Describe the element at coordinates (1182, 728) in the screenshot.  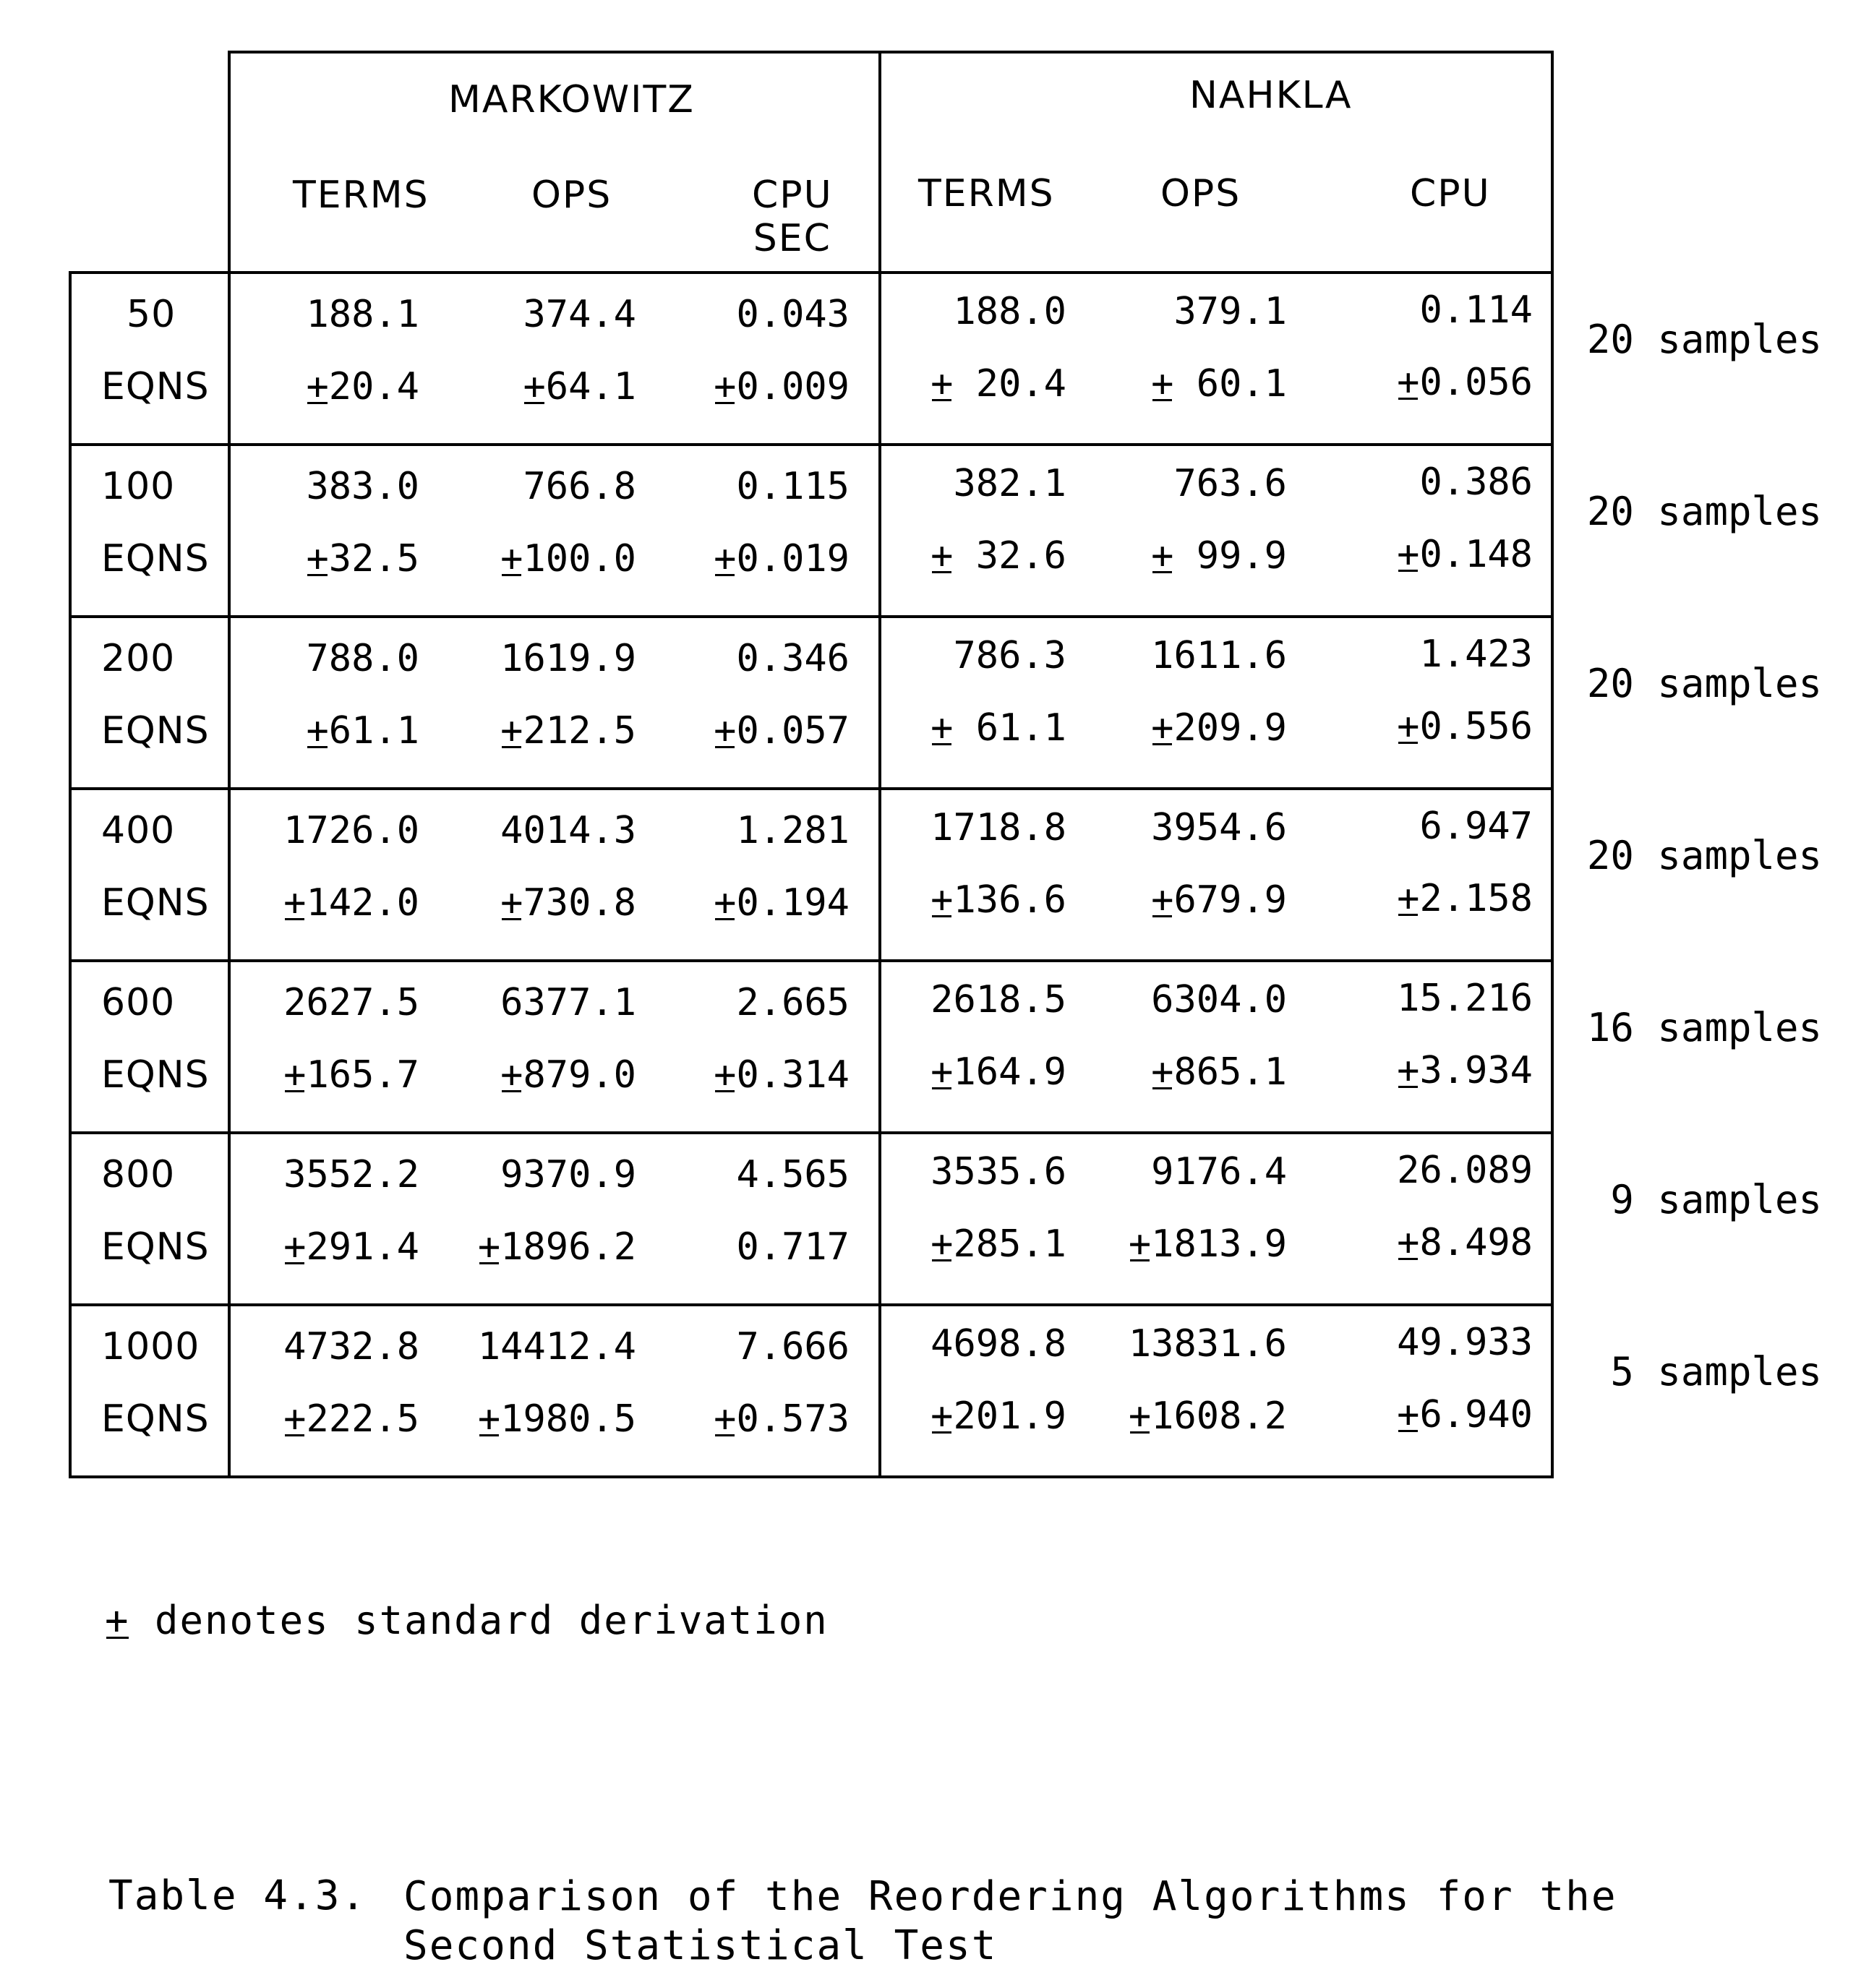
I see `nahkla-ops-sd: +209.9` at that location.